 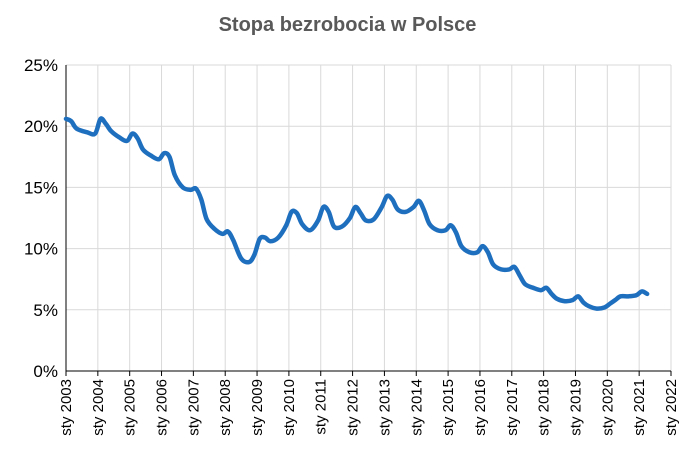 What do you see at coordinates (41, 187) in the screenshot?
I see `y-tick-label: 15%` at bounding box center [41, 187].